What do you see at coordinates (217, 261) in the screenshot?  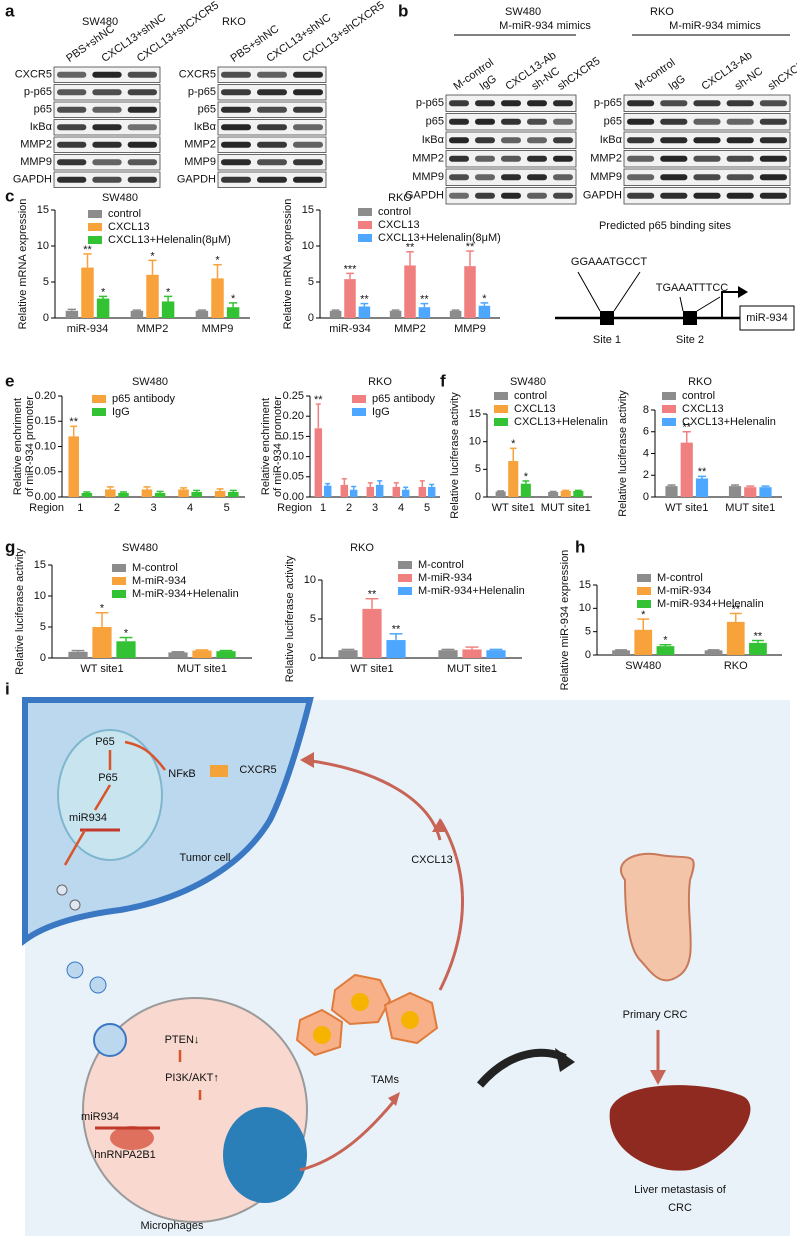 I see `significance-label: *` at bounding box center [217, 261].